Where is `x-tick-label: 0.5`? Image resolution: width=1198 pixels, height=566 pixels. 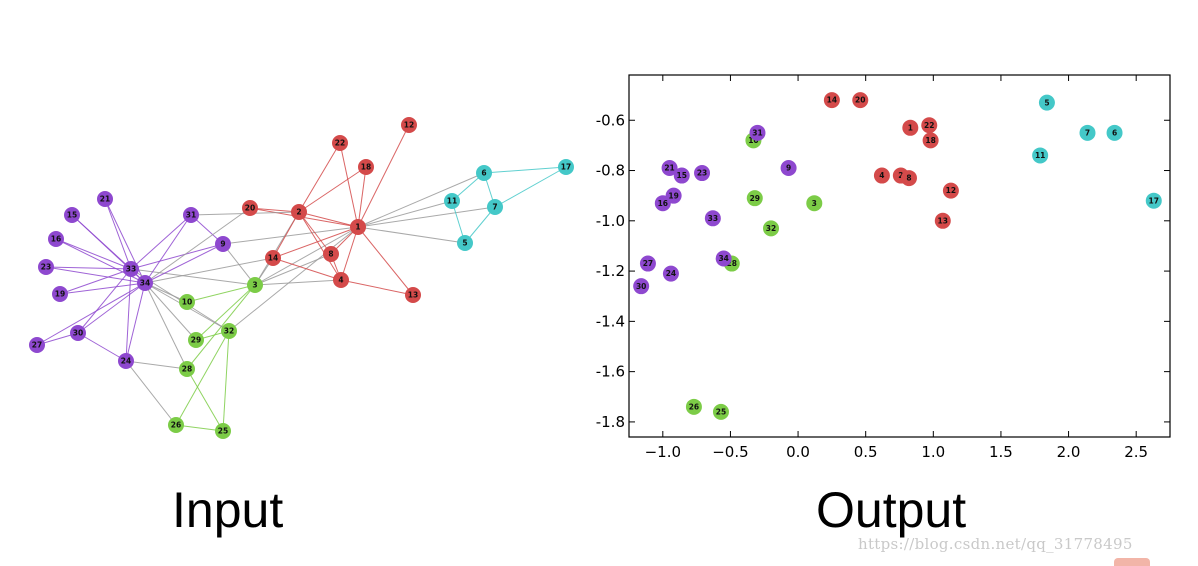 x-tick-label: 0.5 is located at coordinates (866, 452).